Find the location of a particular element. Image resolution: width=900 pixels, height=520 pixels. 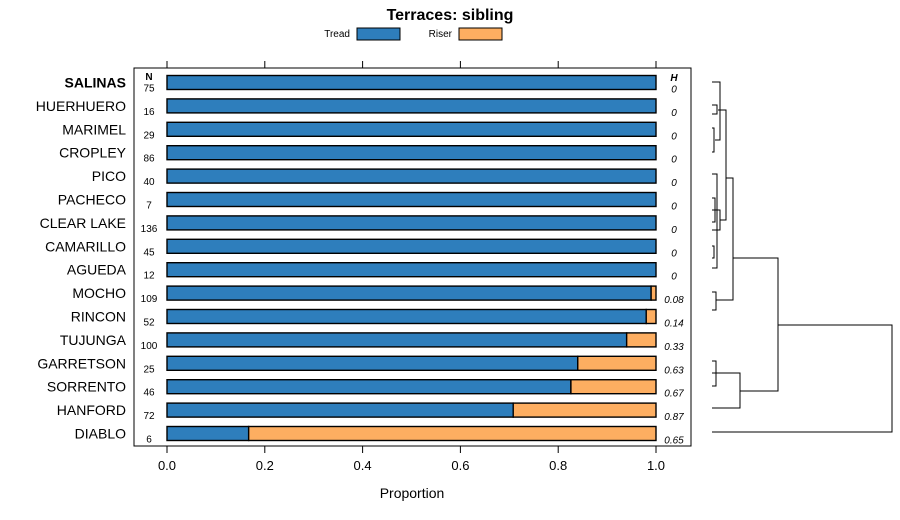

category-label: CLEAR LAKE is located at coordinates (83, 223).